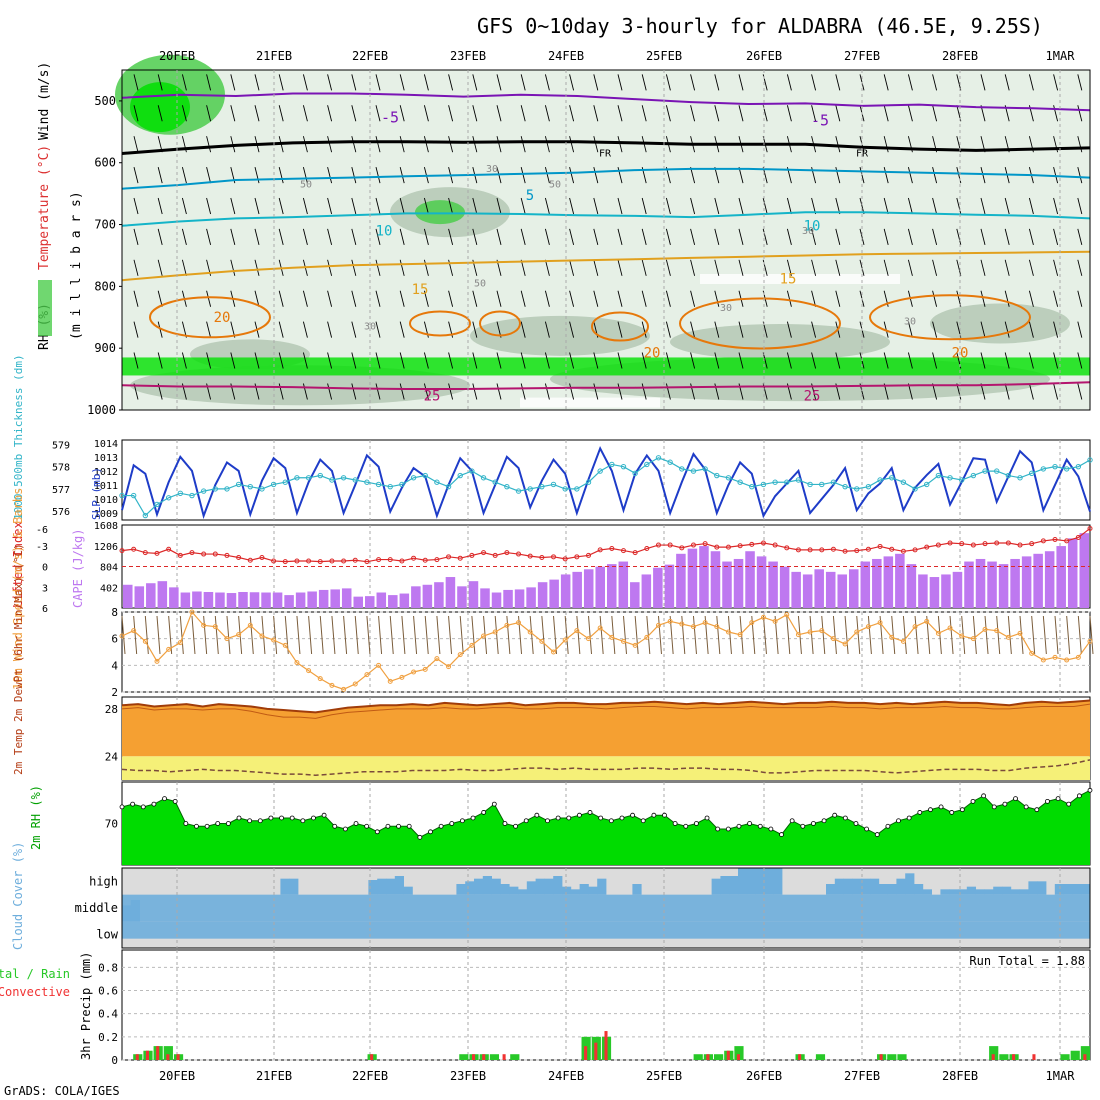 Image resolution: width=1100 pixels, height=1100 pixels. I want to click on run-total-label: Run Total = 1.88, so click(1027, 961).